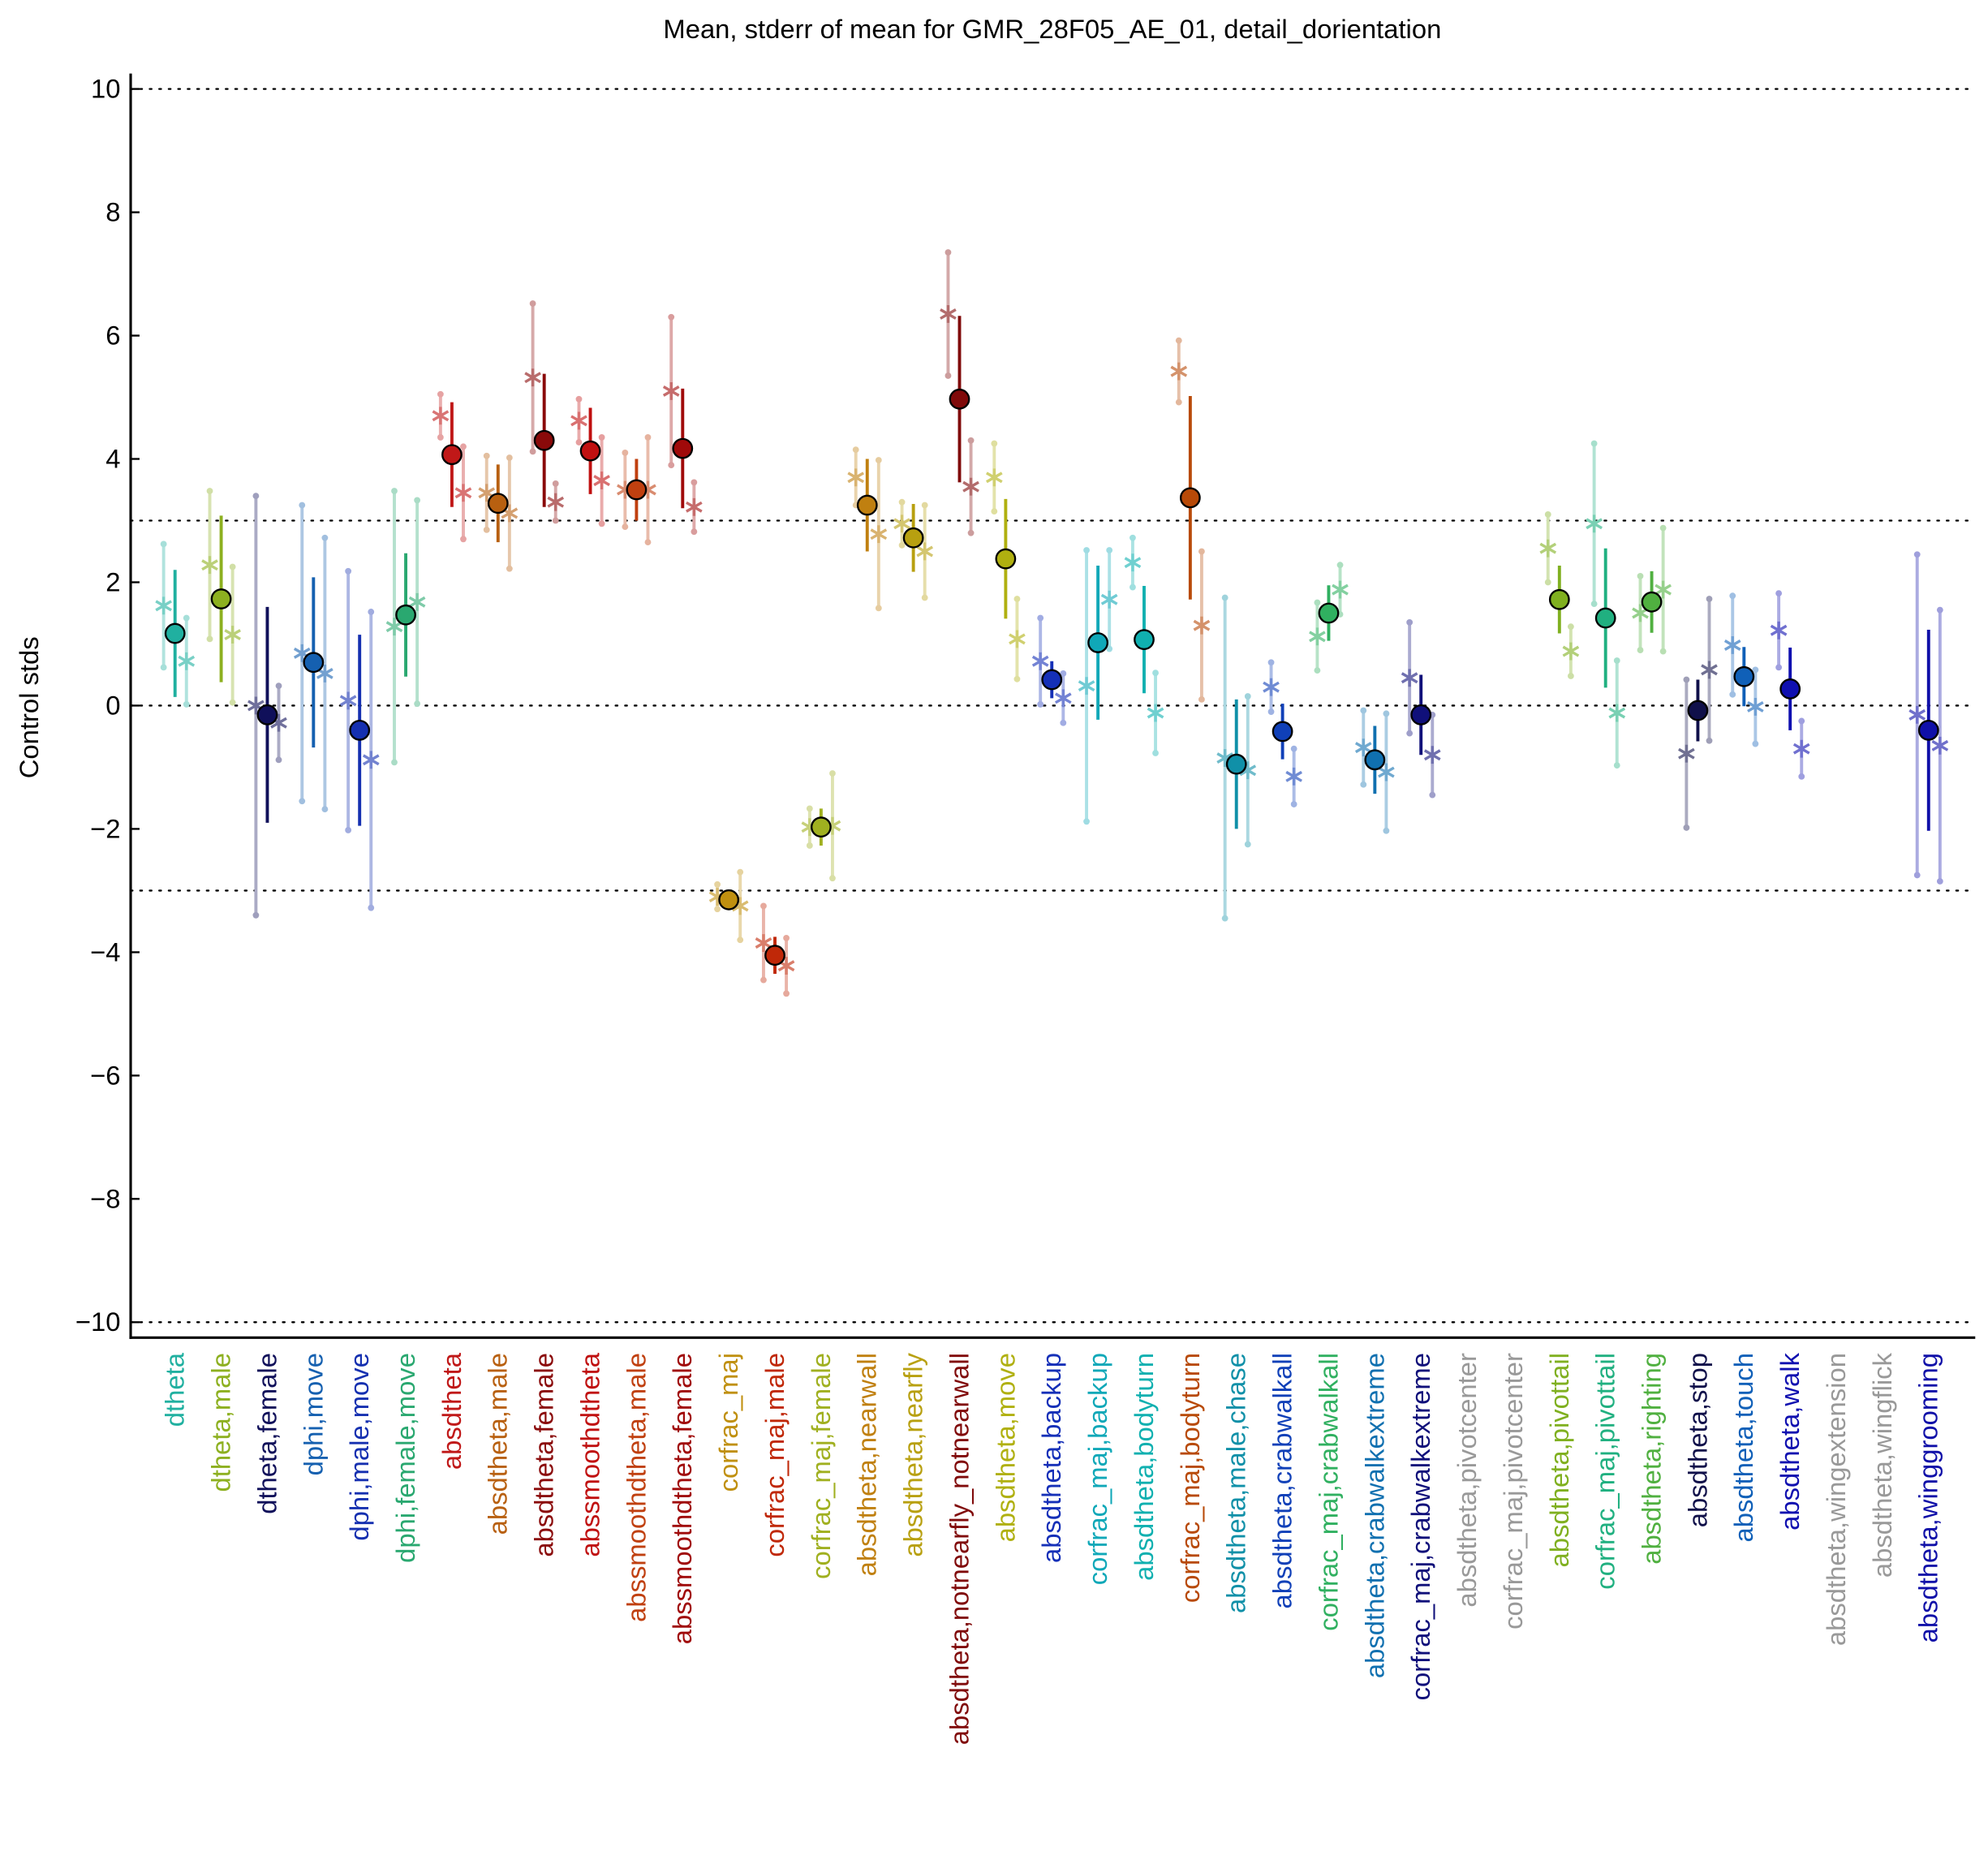 Image resolution: width=1988 pixels, height=1860 pixels. I want to click on x-tick-label: abssmoothdtheta,male, so click(636, 1487).